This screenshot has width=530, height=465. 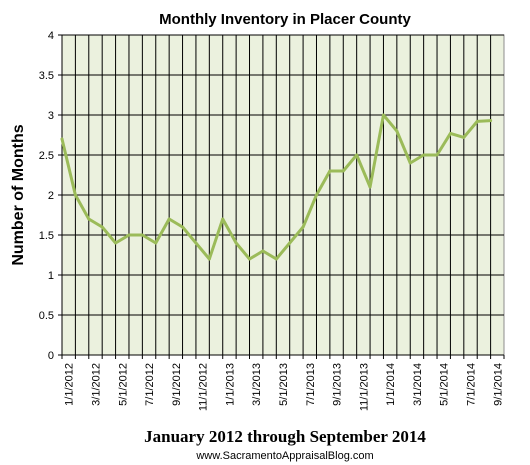 I want to click on y-tick-label: 3, so click(x=51, y=116).